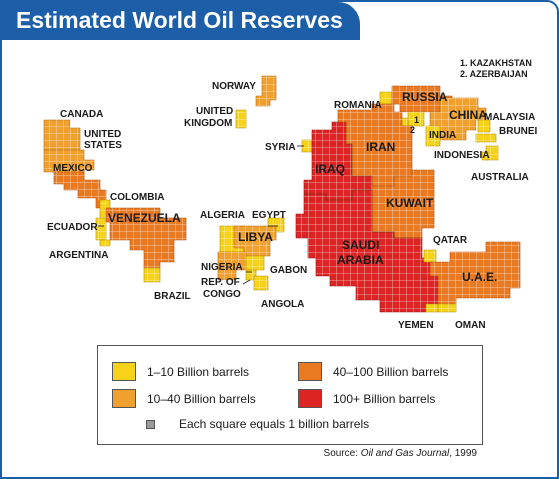  Describe the element at coordinates (384, 398) in the screenshot. I see `legend-label-100-plus: 100+ Billion barrels` at that location.